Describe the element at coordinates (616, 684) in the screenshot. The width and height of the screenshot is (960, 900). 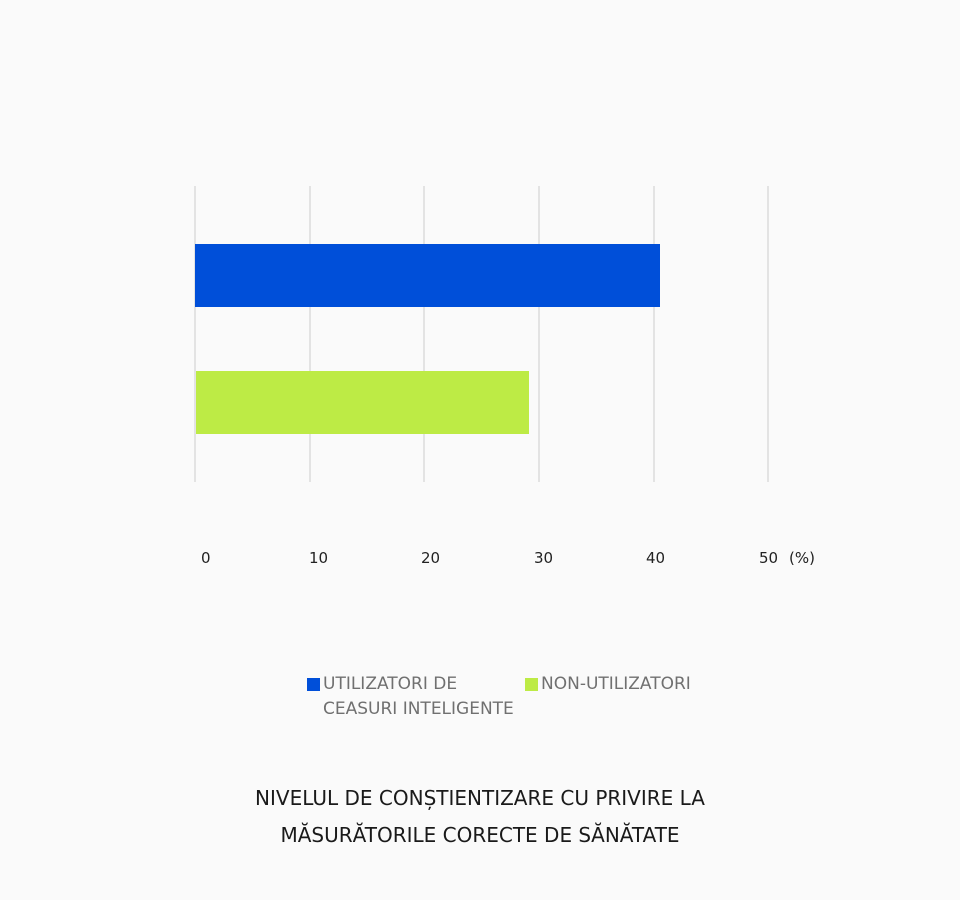
I see `legend-label: NON-UTILIZATORI` at that location.